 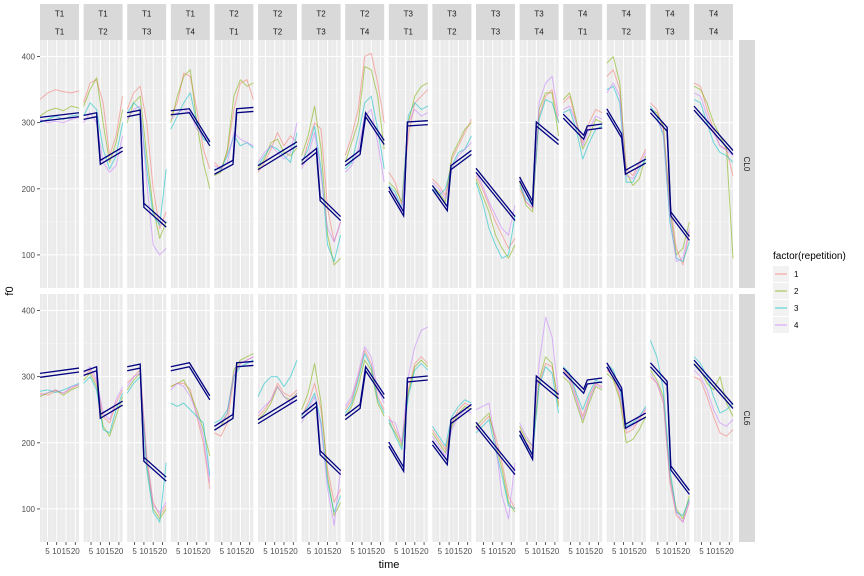 I want to click on col-strip-top-label: T1, so click(x=60, y=14).